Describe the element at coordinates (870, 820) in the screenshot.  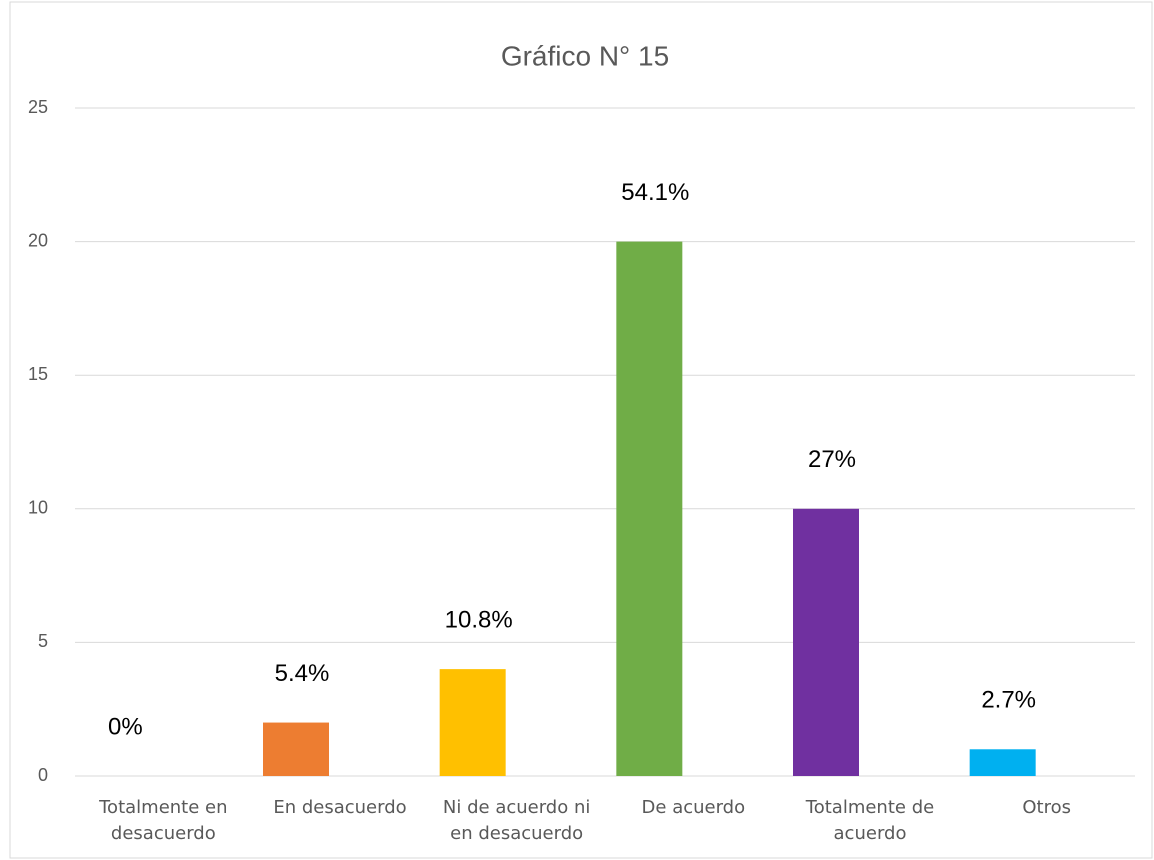
I see `x-tick-label: Totalmente de acuerdo` at that location.